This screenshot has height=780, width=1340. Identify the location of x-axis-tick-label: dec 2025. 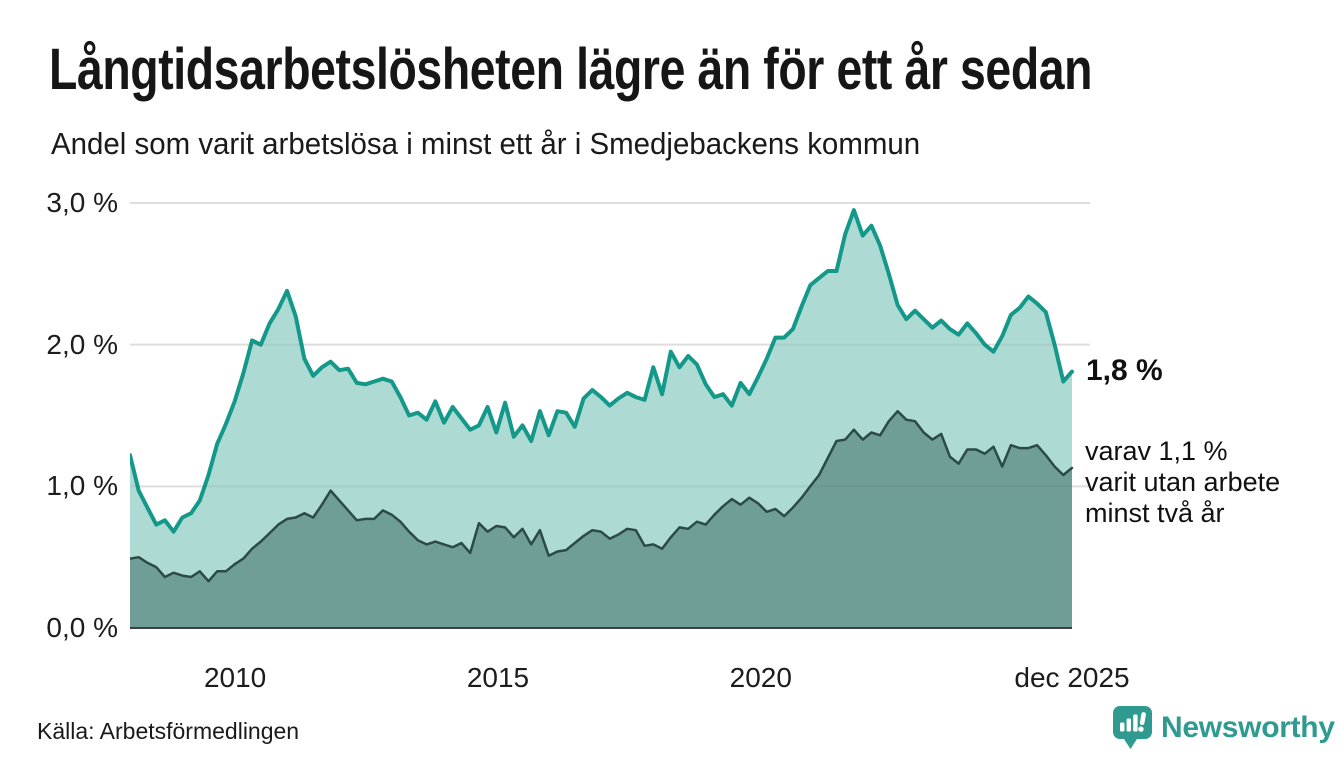
(1072, 677).